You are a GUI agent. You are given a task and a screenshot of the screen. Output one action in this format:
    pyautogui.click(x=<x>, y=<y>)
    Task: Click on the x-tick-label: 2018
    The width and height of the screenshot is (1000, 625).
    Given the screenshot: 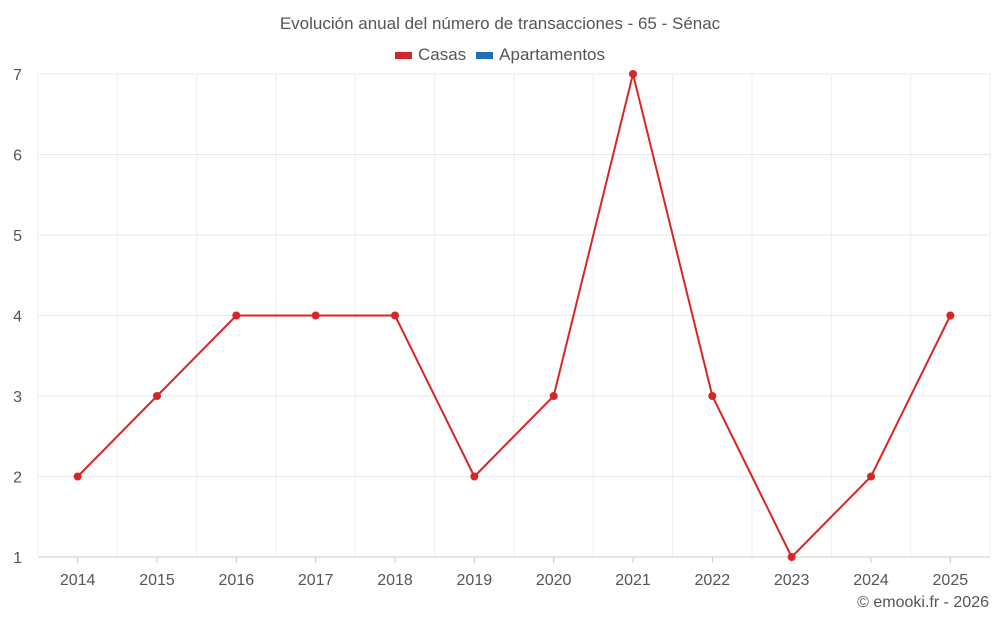 What is the action you would take?
    pyautogui.click(x=395, y=580)
    